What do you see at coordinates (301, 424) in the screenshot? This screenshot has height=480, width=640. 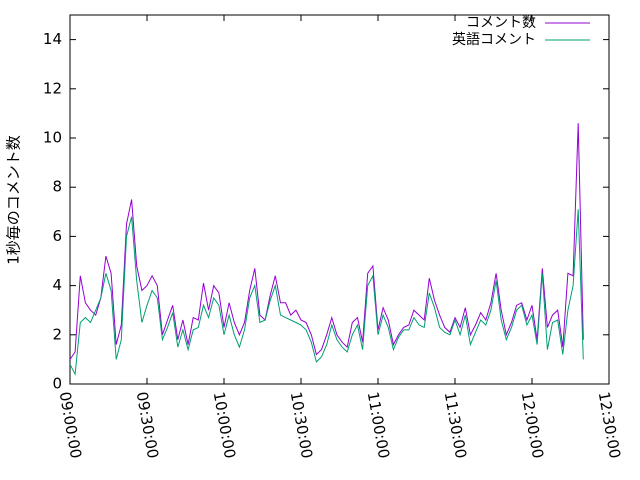 I see `x-tick-label: 10:30:00` at bounding box center [301, 424].